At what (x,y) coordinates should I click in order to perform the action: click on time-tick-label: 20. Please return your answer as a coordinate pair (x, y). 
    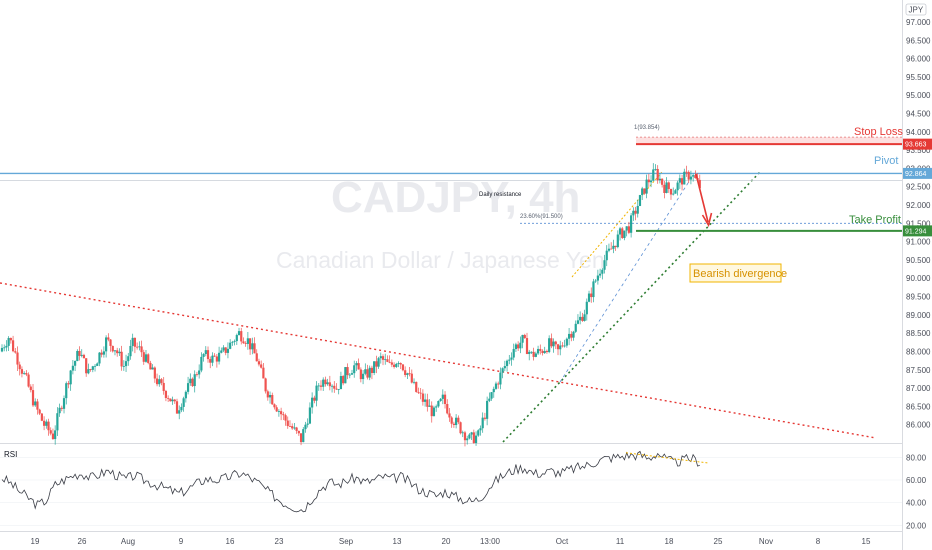
    Looking at the image, I should click on (446, 541).